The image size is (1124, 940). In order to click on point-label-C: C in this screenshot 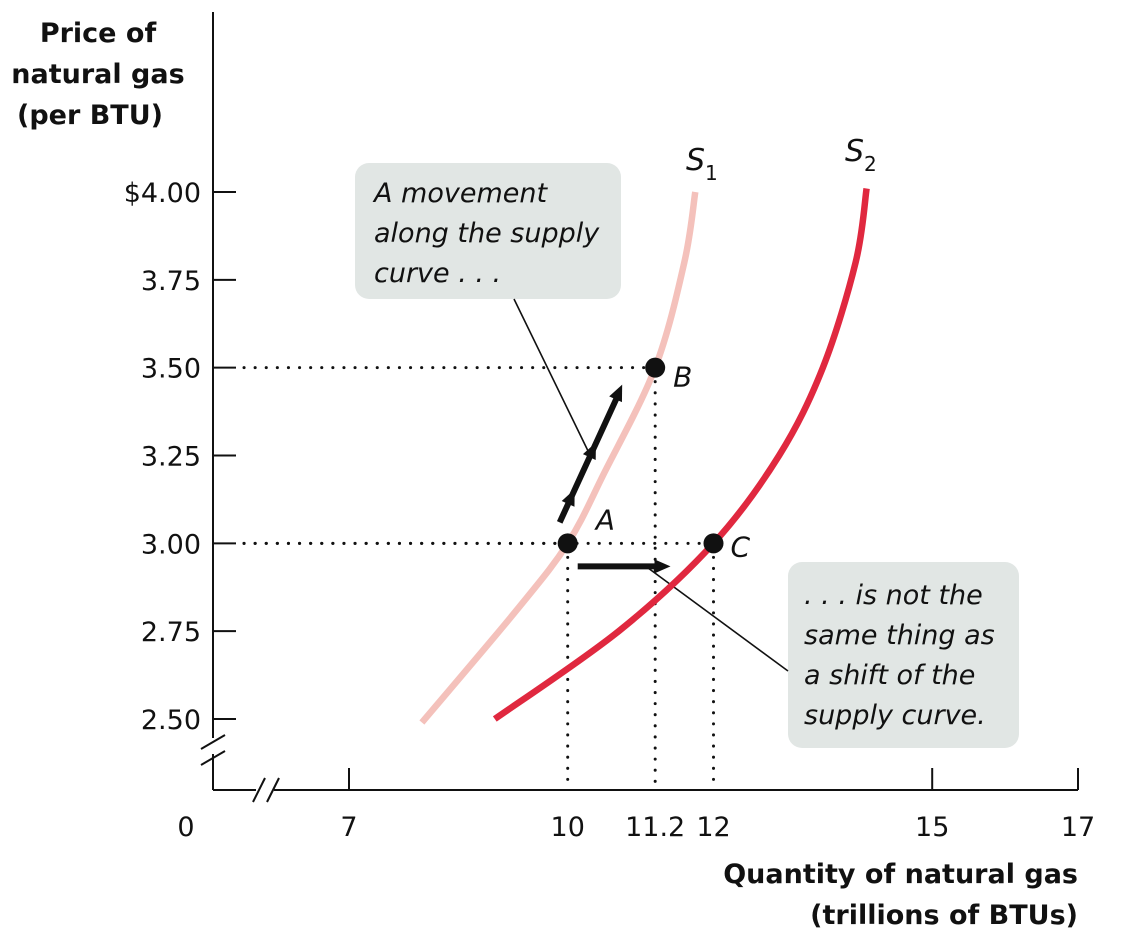, I will do `click(741, 546)`.